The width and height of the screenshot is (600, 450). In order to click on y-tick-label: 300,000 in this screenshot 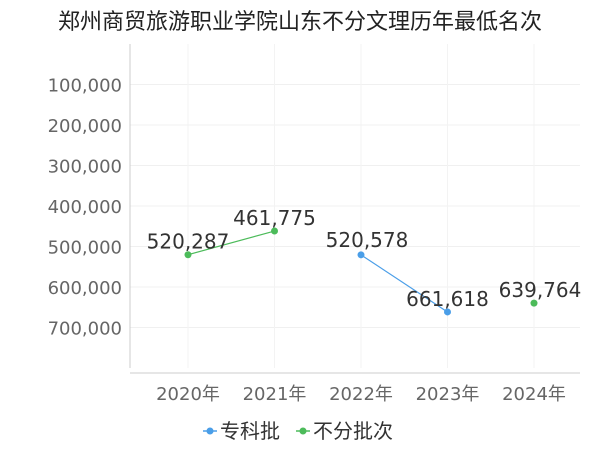, I will do `click(85, 167)`.